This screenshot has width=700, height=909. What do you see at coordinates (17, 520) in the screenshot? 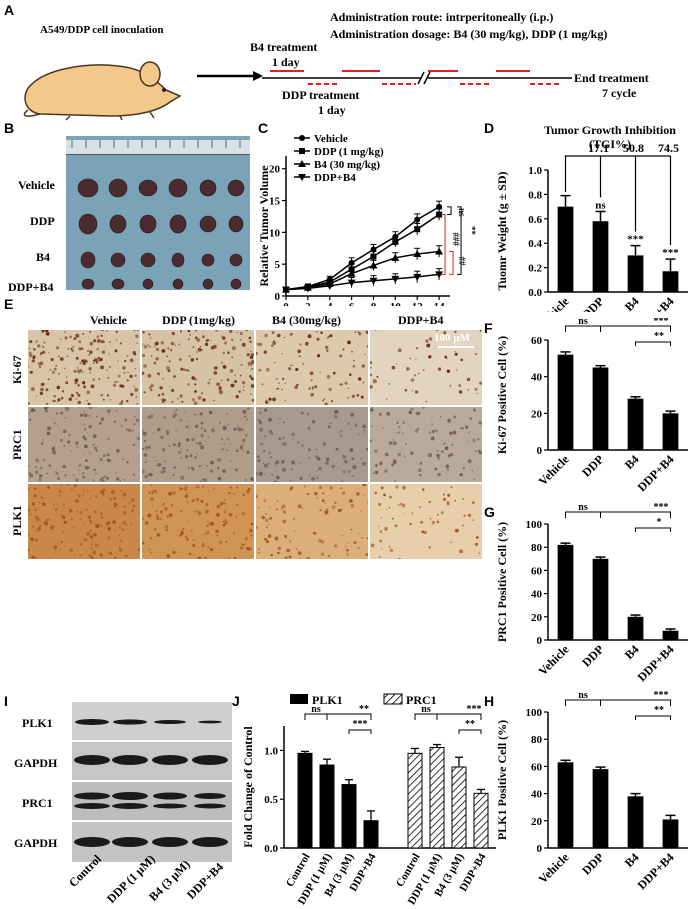
I see `ihc-row-plk1: PLK1` at bounding box center [17, 520].